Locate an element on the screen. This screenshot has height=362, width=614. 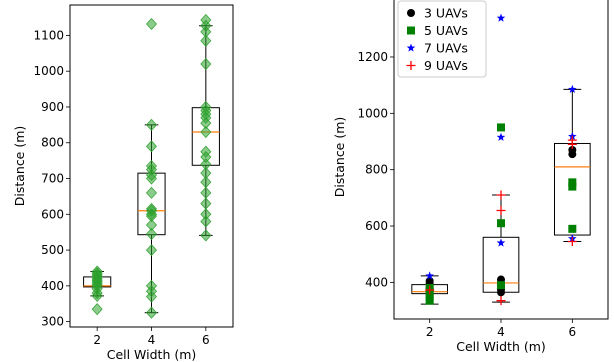
y-tick-label: 1200 is located at coordinates (372, 57).